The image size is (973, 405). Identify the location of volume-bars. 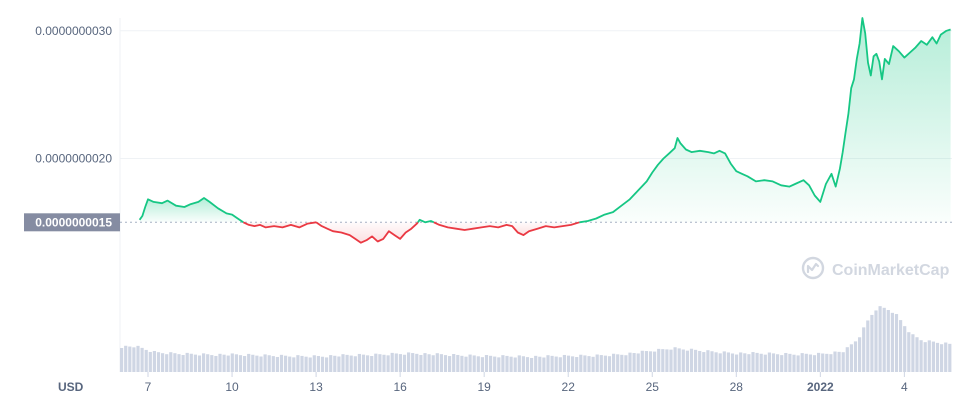
(536, 339).